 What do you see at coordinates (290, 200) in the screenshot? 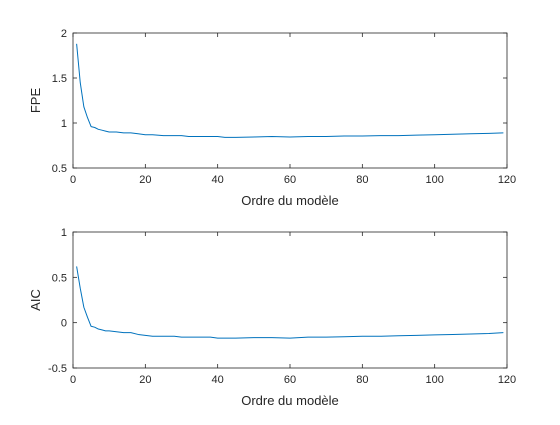
I see `fpe-x-axis-label: Ordre du modèle` at bounding box center [290, 200].